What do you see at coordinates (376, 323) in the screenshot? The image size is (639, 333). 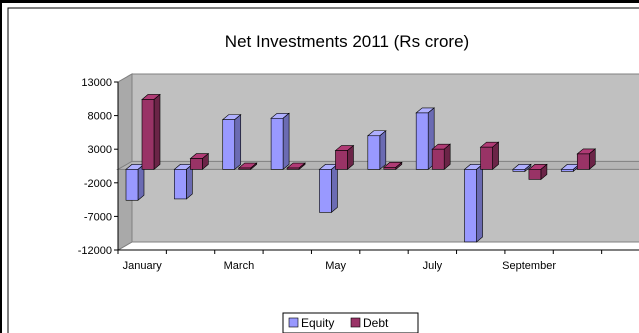 I see `legend-label-debt: Debt` at bounding box center [376, 323].